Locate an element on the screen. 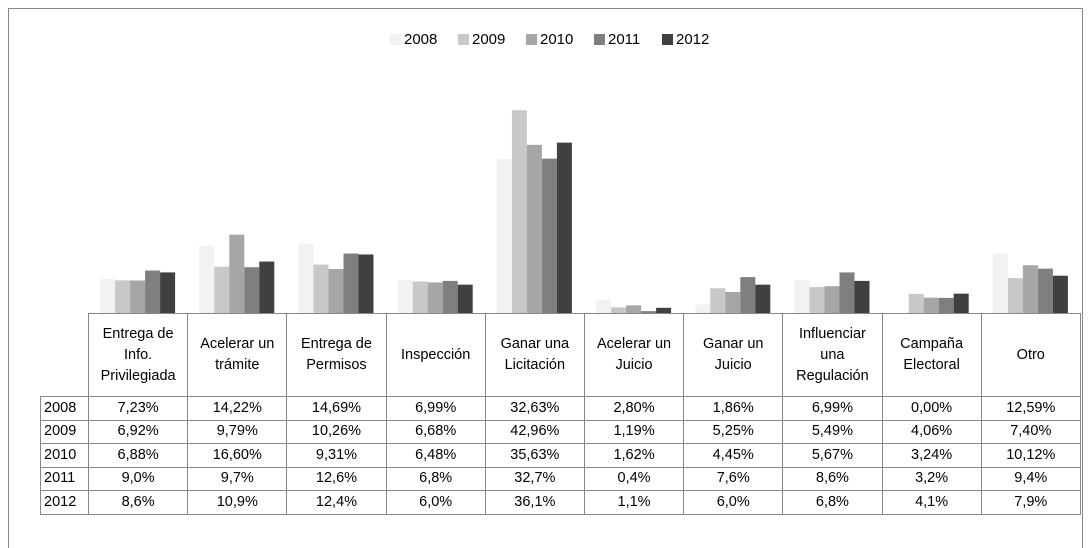 Image resolution: width=1089 pixels, height=548 pixels. value-cell: 6,0% is located at coordinates (435, 502).